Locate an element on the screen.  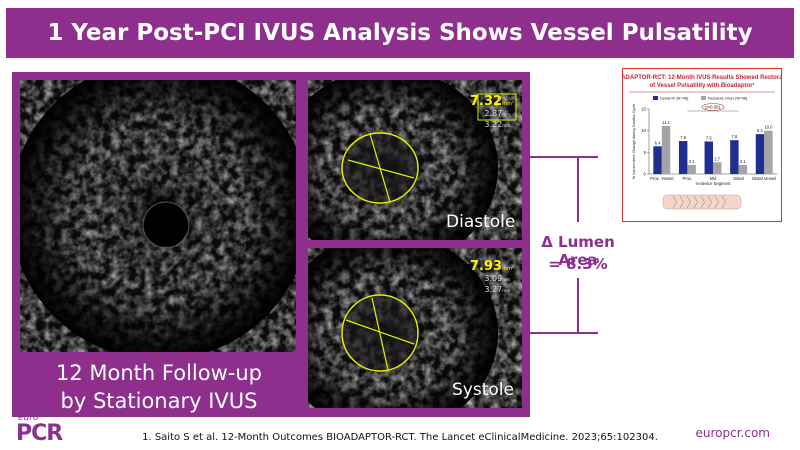
delta-label: Δ Lumen Area is located at coordinates (578, 251).